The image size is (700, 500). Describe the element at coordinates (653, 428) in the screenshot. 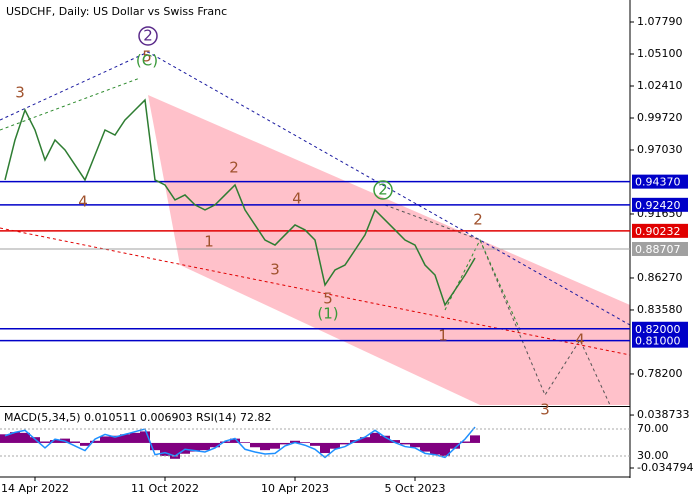

I see `y-tick-label: 70.00` at that location.